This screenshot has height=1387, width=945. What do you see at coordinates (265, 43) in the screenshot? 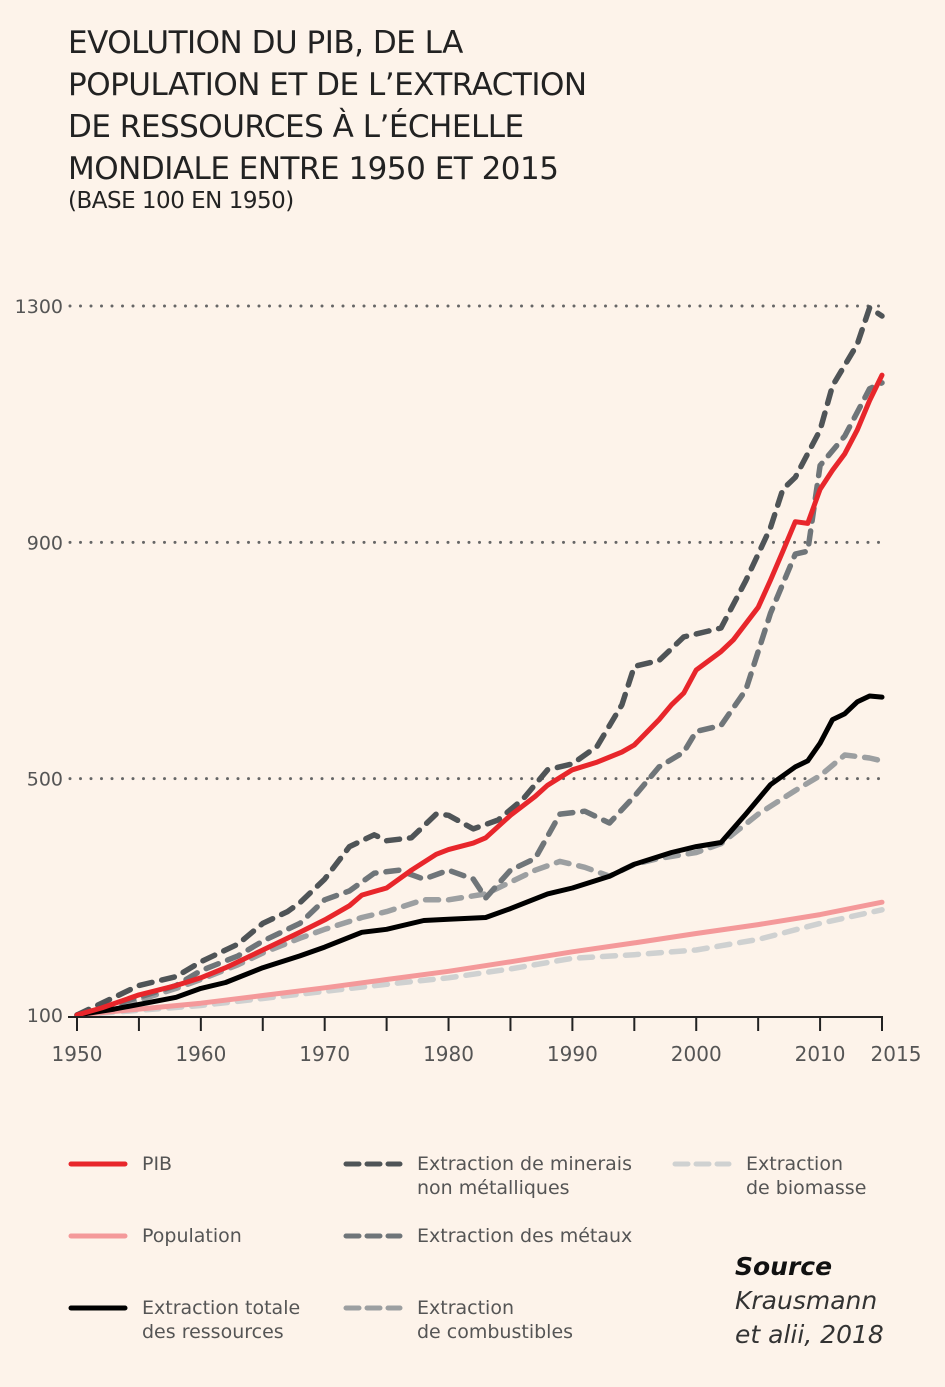
I see `chart-title-line: EVOLUTION DU PIB, DE LA` at bounding box center [265, 43].